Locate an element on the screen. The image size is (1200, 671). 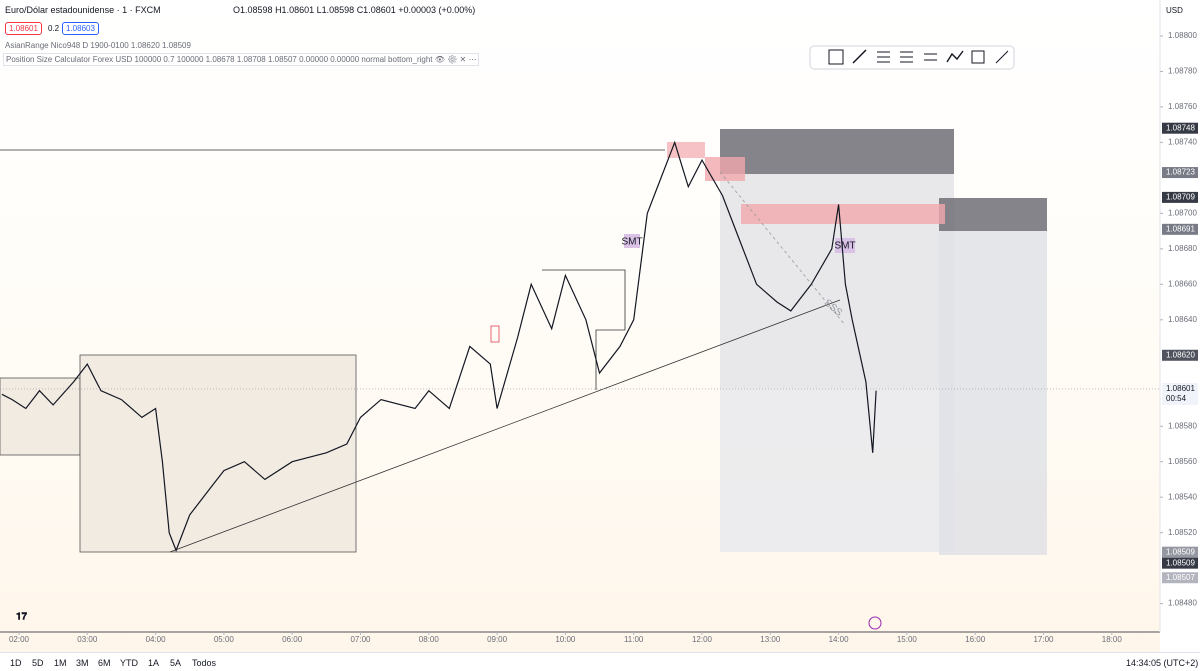
change: +0.00003 (+0.00%) is located at coordinates (437, 10).